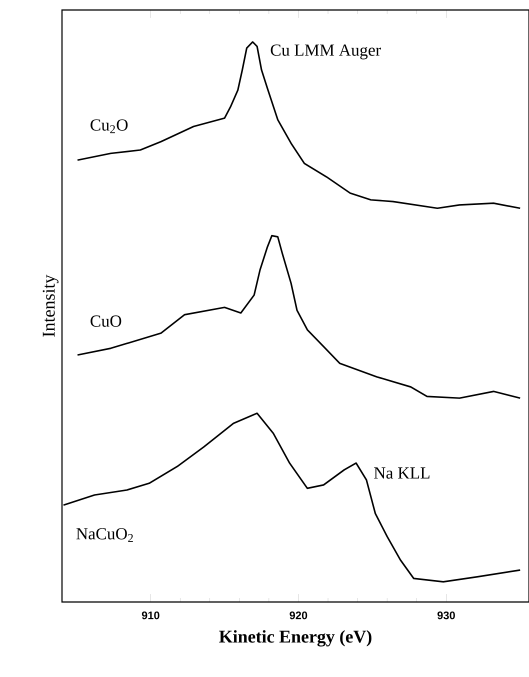 Image resolution: width=529 pixels, height=677 pixels. What do you see at coordinates (295, 638) in the screenshot?
I see `x-axis-title: Kinetic Energy (eV)` at bounding box center [295, 638].